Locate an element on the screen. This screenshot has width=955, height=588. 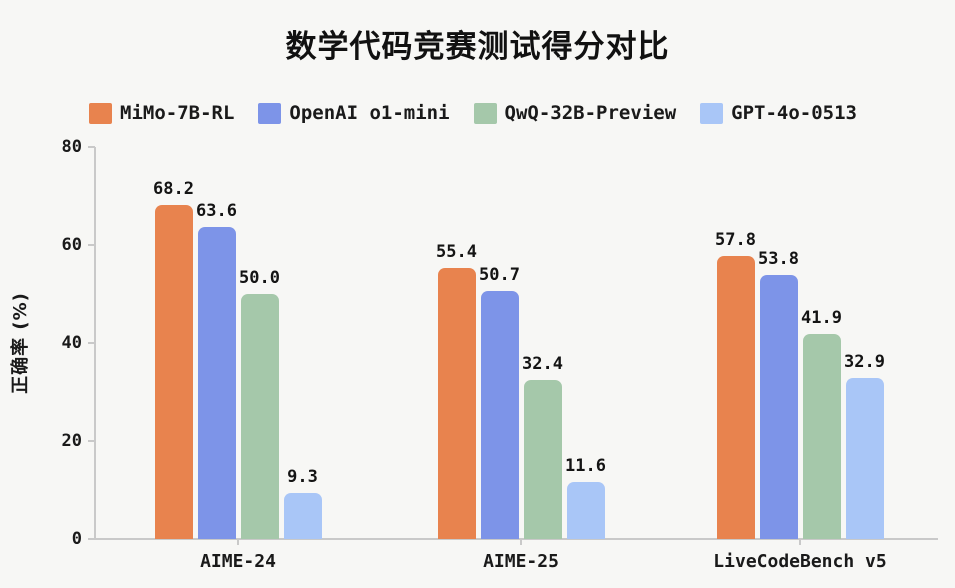
bar-value-label: 41.9 is located at coordinates (821, 317).